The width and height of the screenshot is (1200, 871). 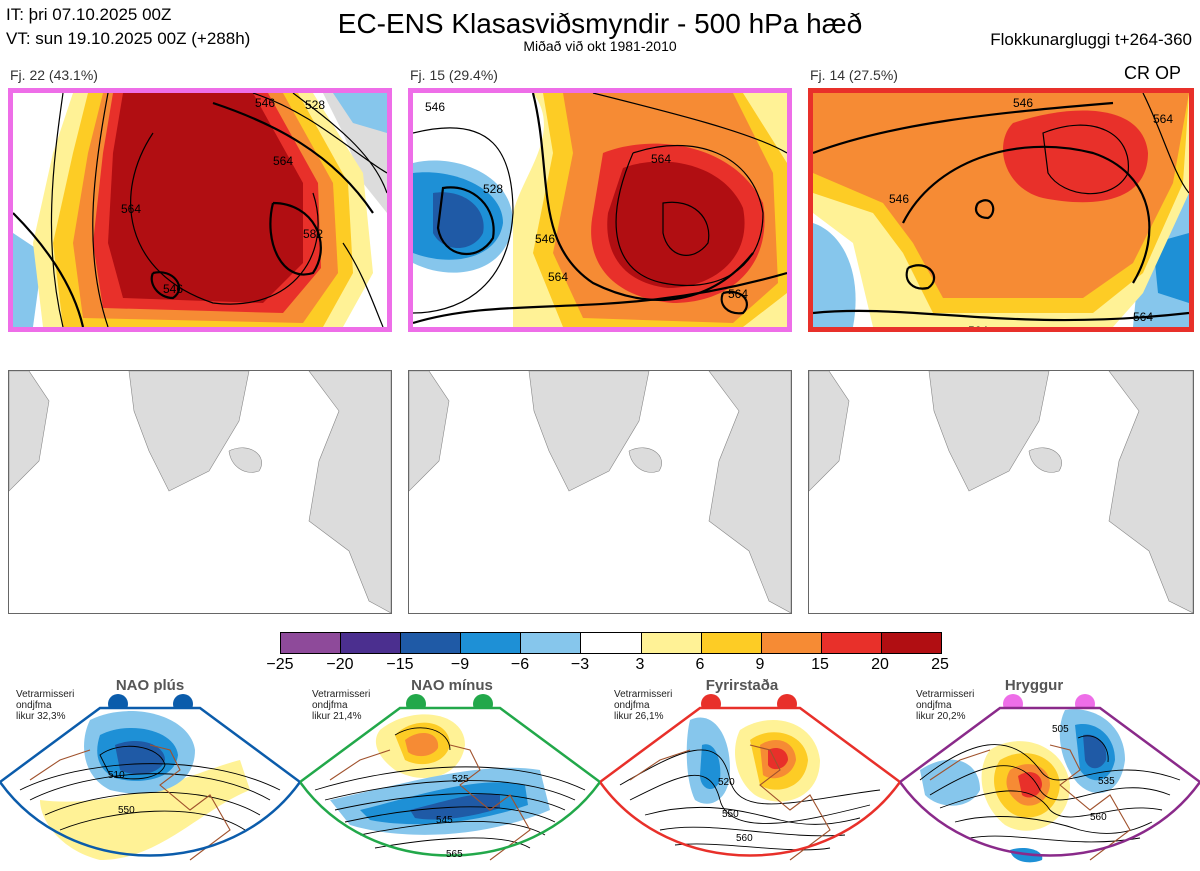 I want to click on cluster-1-label: Fj. 22 (43.1%), so click(x=54, y=75).